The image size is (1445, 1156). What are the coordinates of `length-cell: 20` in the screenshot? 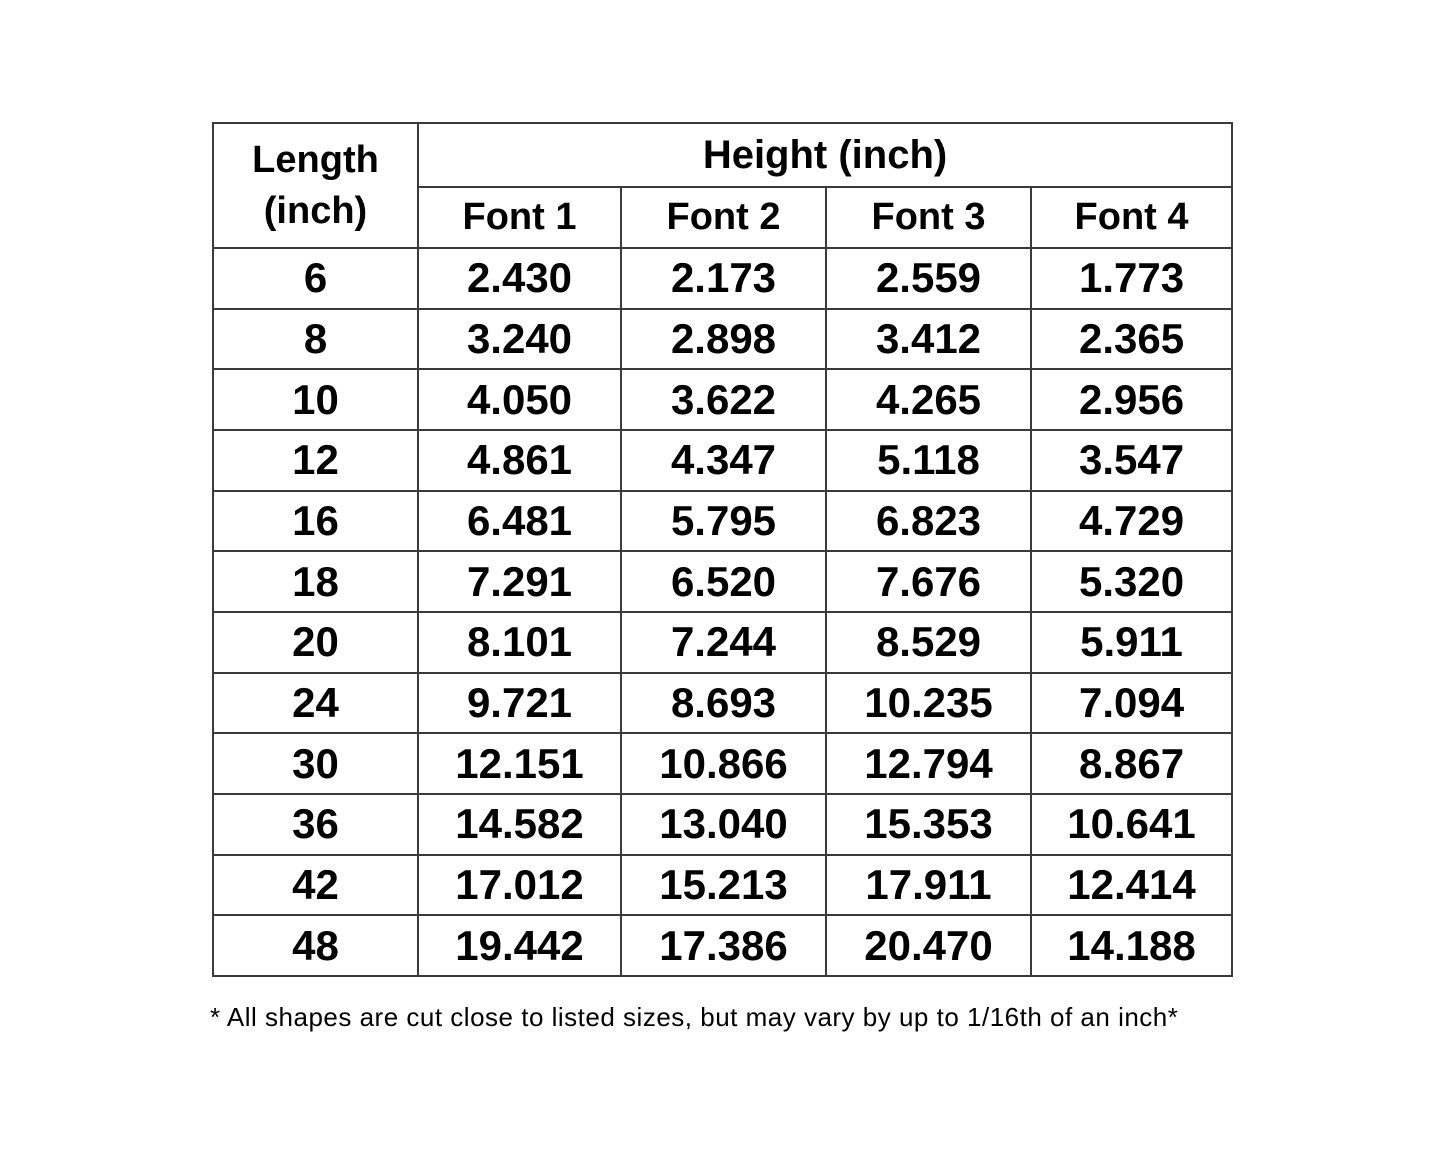 It's located at (315, 642).